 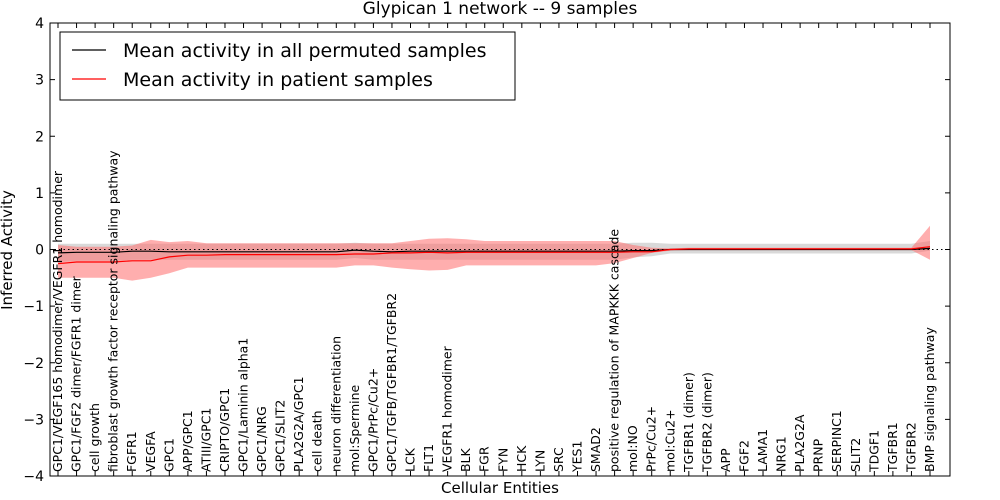 What do you see at coordinates (33, 477) in the screenshot?
I see `y-tick-label: −4` at bounding box center [33, 477].